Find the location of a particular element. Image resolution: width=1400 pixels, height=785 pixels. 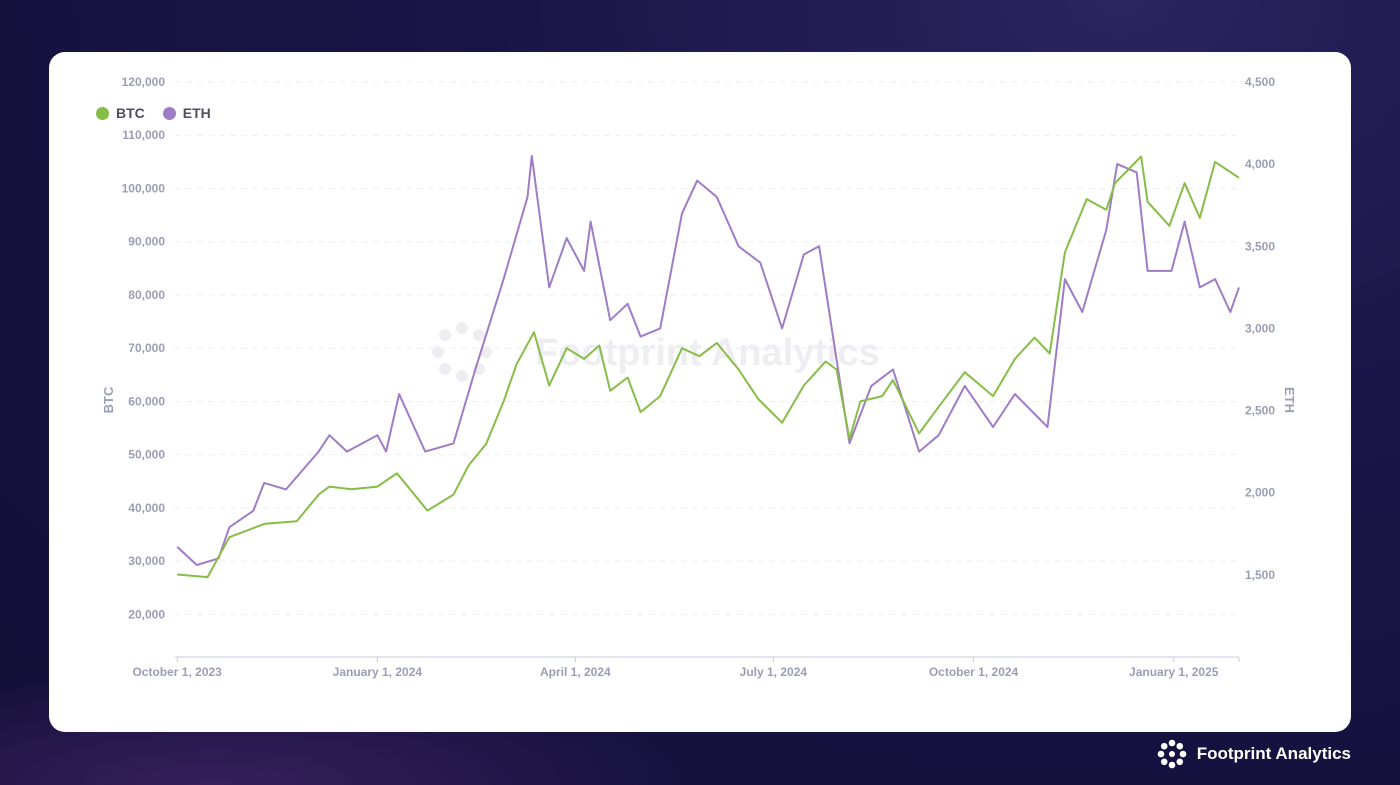

right-tick-label: 4,500 is located at coordinates (1260, 82).